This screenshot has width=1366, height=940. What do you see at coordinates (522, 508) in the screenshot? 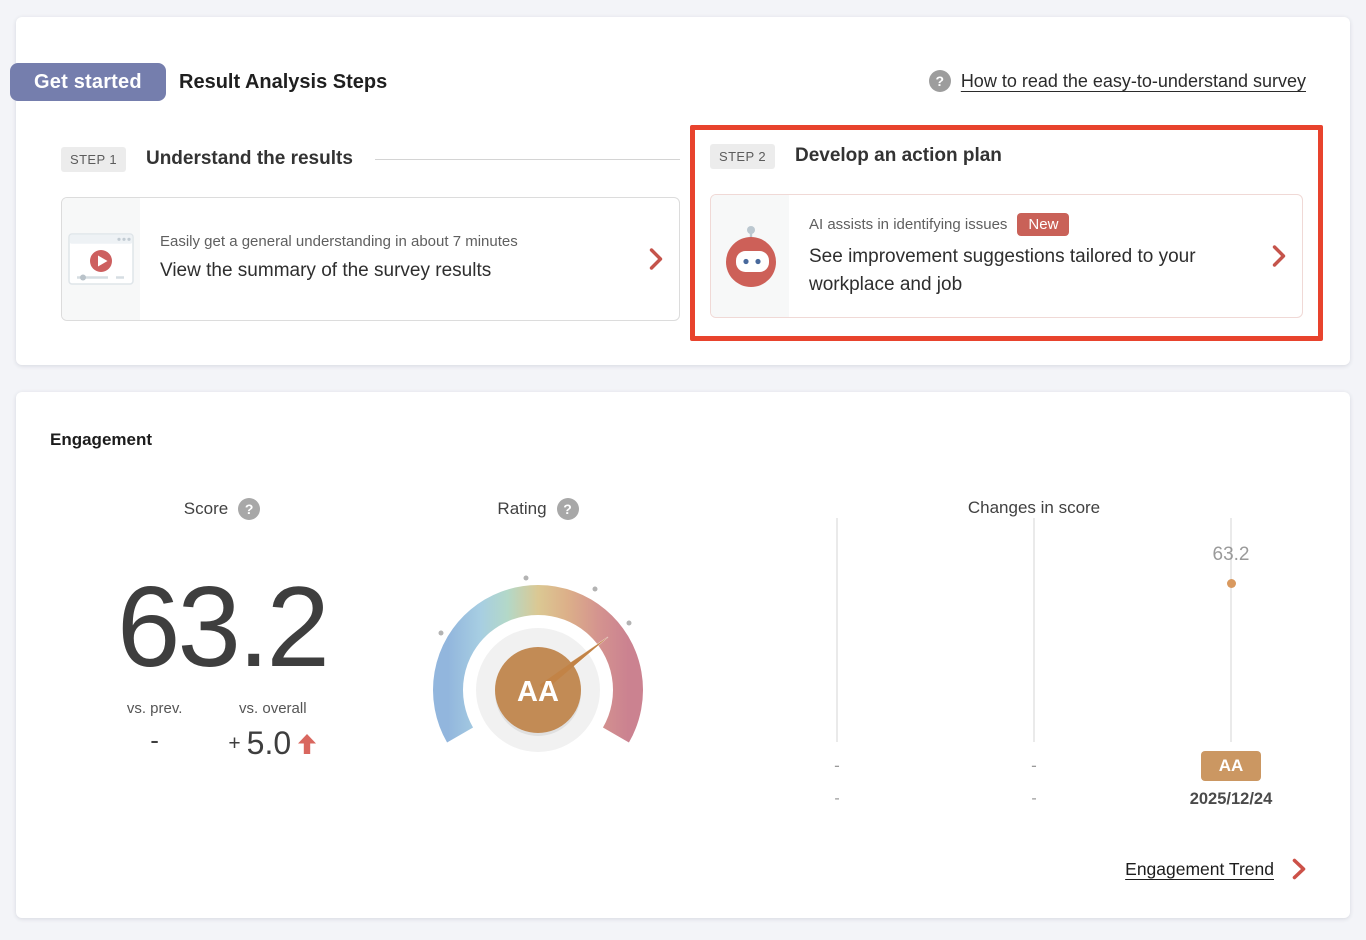
I see `rating-label: Rating` at bounding box center [522, 508].